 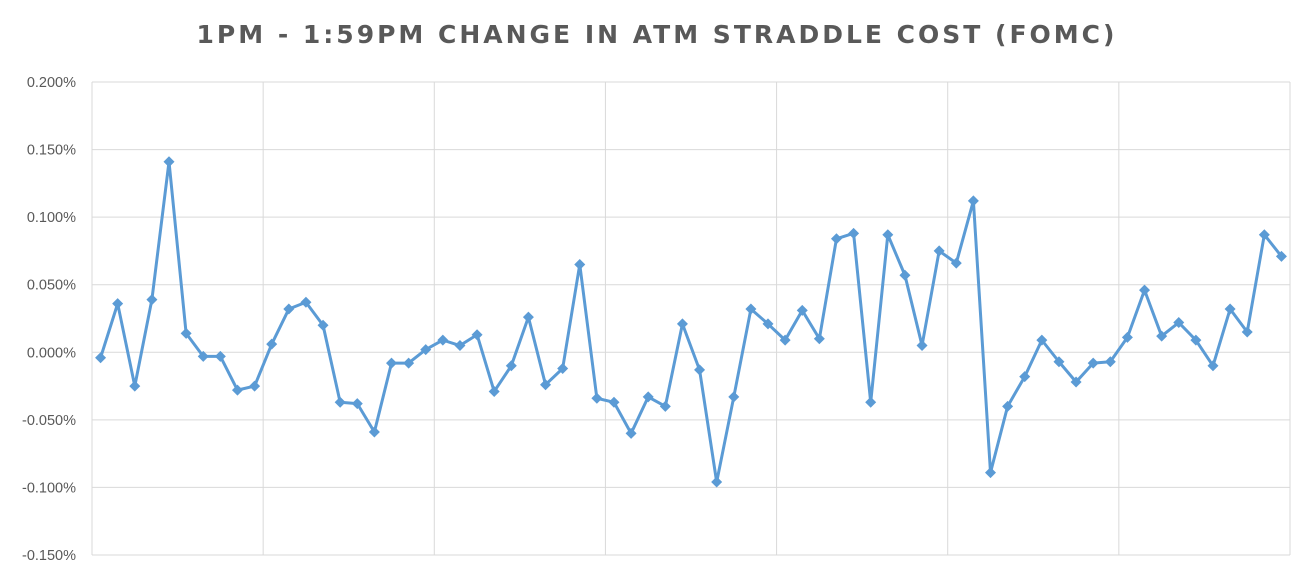 I want to click on y-tick-label: 0.000%, so click(x=51, y=353).